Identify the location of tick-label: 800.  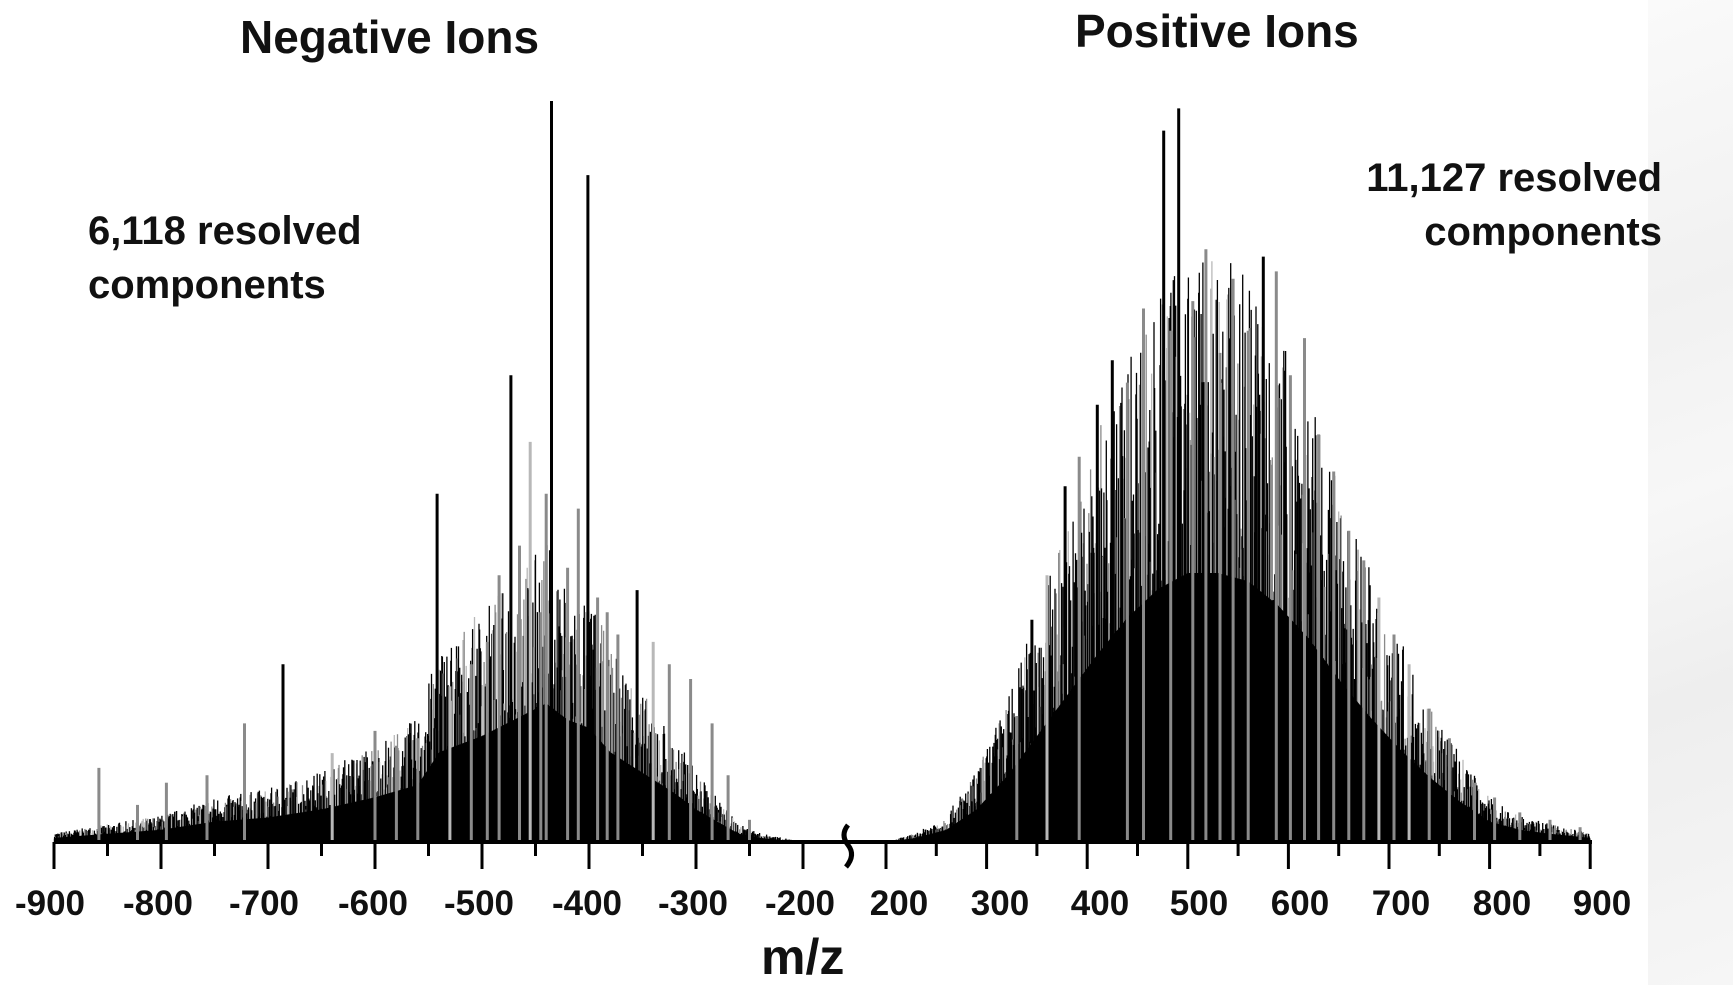
(1502, 903).